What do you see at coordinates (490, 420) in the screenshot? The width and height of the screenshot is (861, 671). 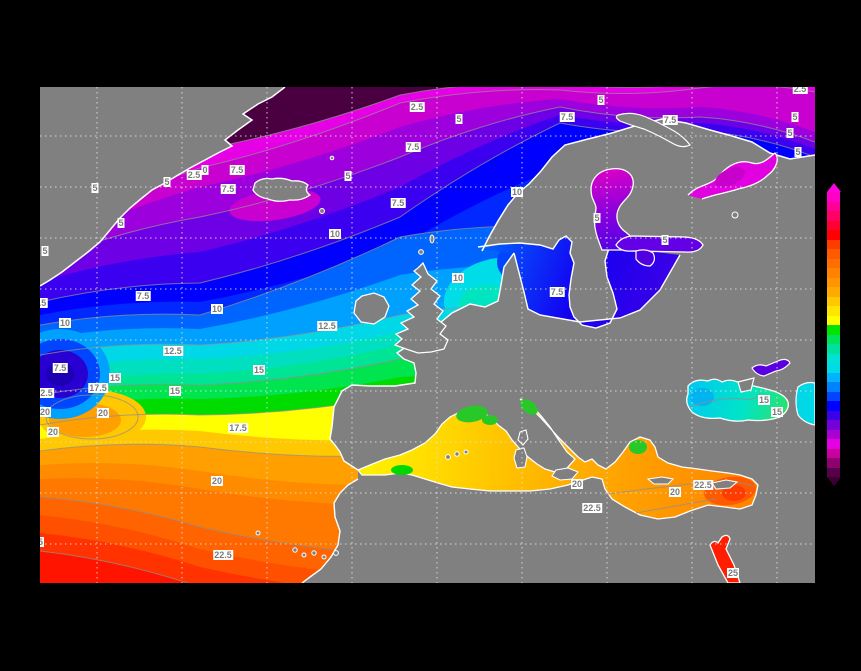 I see `sea-med-lion-cool2` at bounding box center [490, 420].